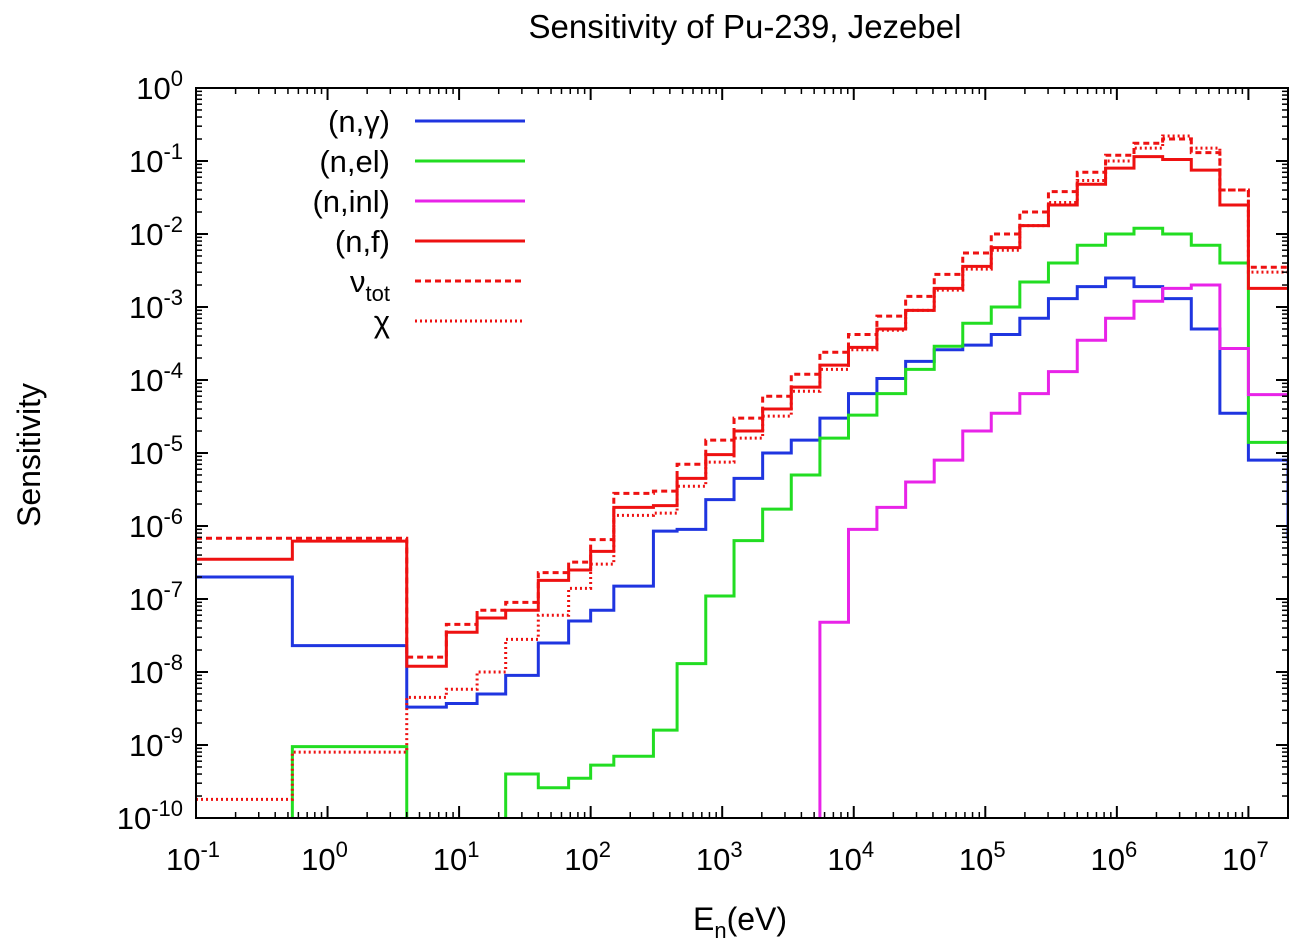  I want to click on y-tick-exp: -9, so click(173, 735).